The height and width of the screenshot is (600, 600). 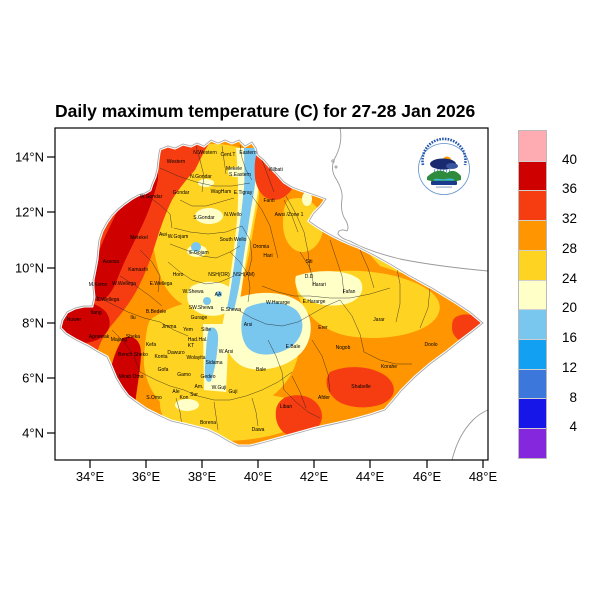 I want to click on region-label: Fafan, so click(x=349, y=292).